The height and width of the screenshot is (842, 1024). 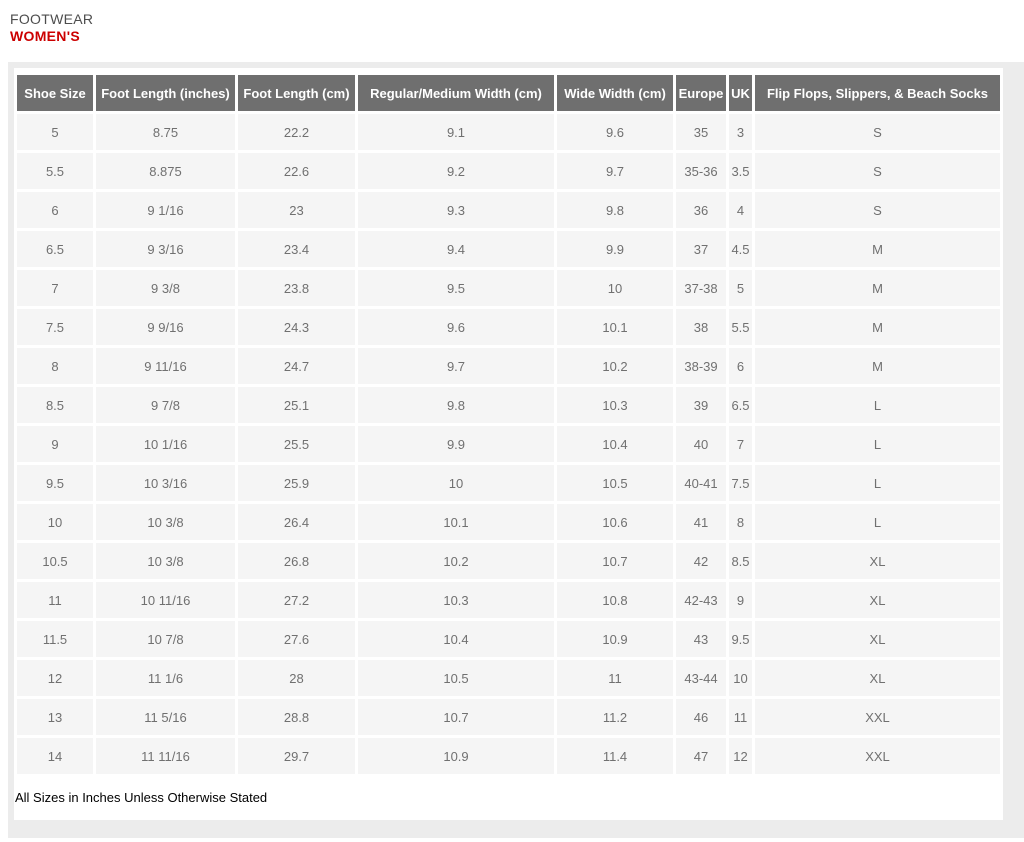 What do you see at coordinates (740, 327) in the screenshot?
I see `table-cell: 5.5` at bounding box center [740, 327].